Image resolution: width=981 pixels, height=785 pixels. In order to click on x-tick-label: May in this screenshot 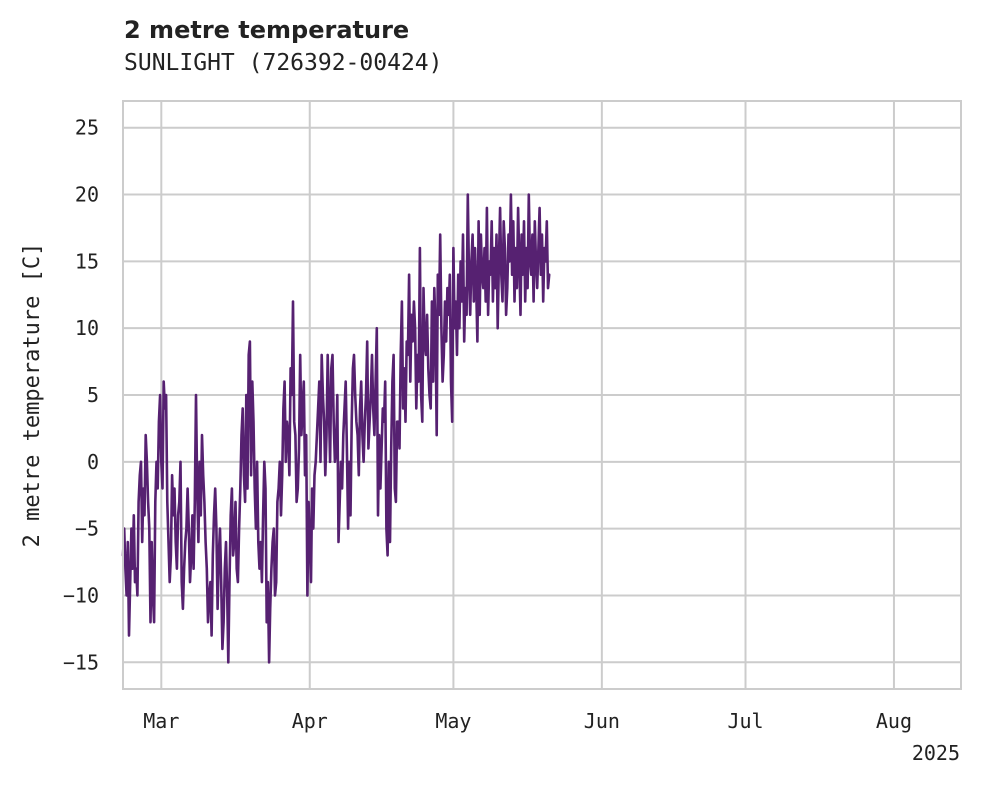, I will do `click(453, 721)`.